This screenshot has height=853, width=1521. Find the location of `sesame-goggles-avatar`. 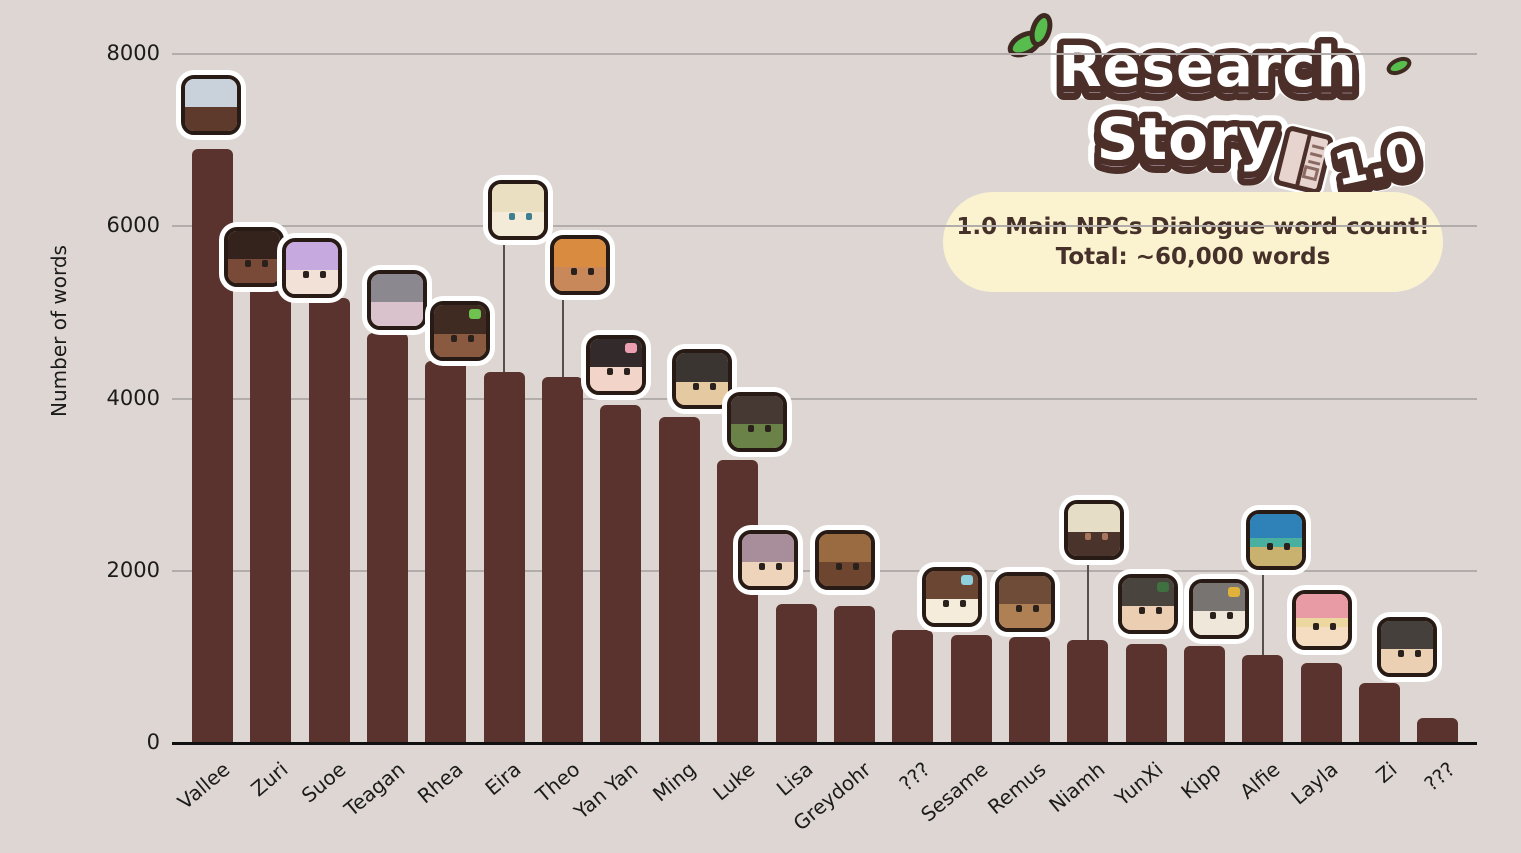

sesame-goggles-avatar is located at coordinates (952, 597).